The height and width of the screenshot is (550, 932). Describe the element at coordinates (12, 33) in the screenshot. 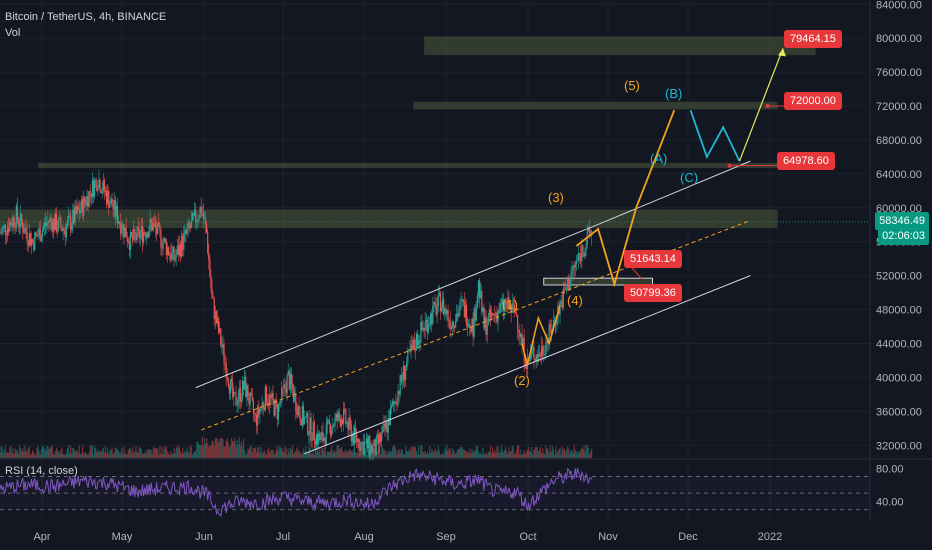

I see `volume-label: Vol` at that location.